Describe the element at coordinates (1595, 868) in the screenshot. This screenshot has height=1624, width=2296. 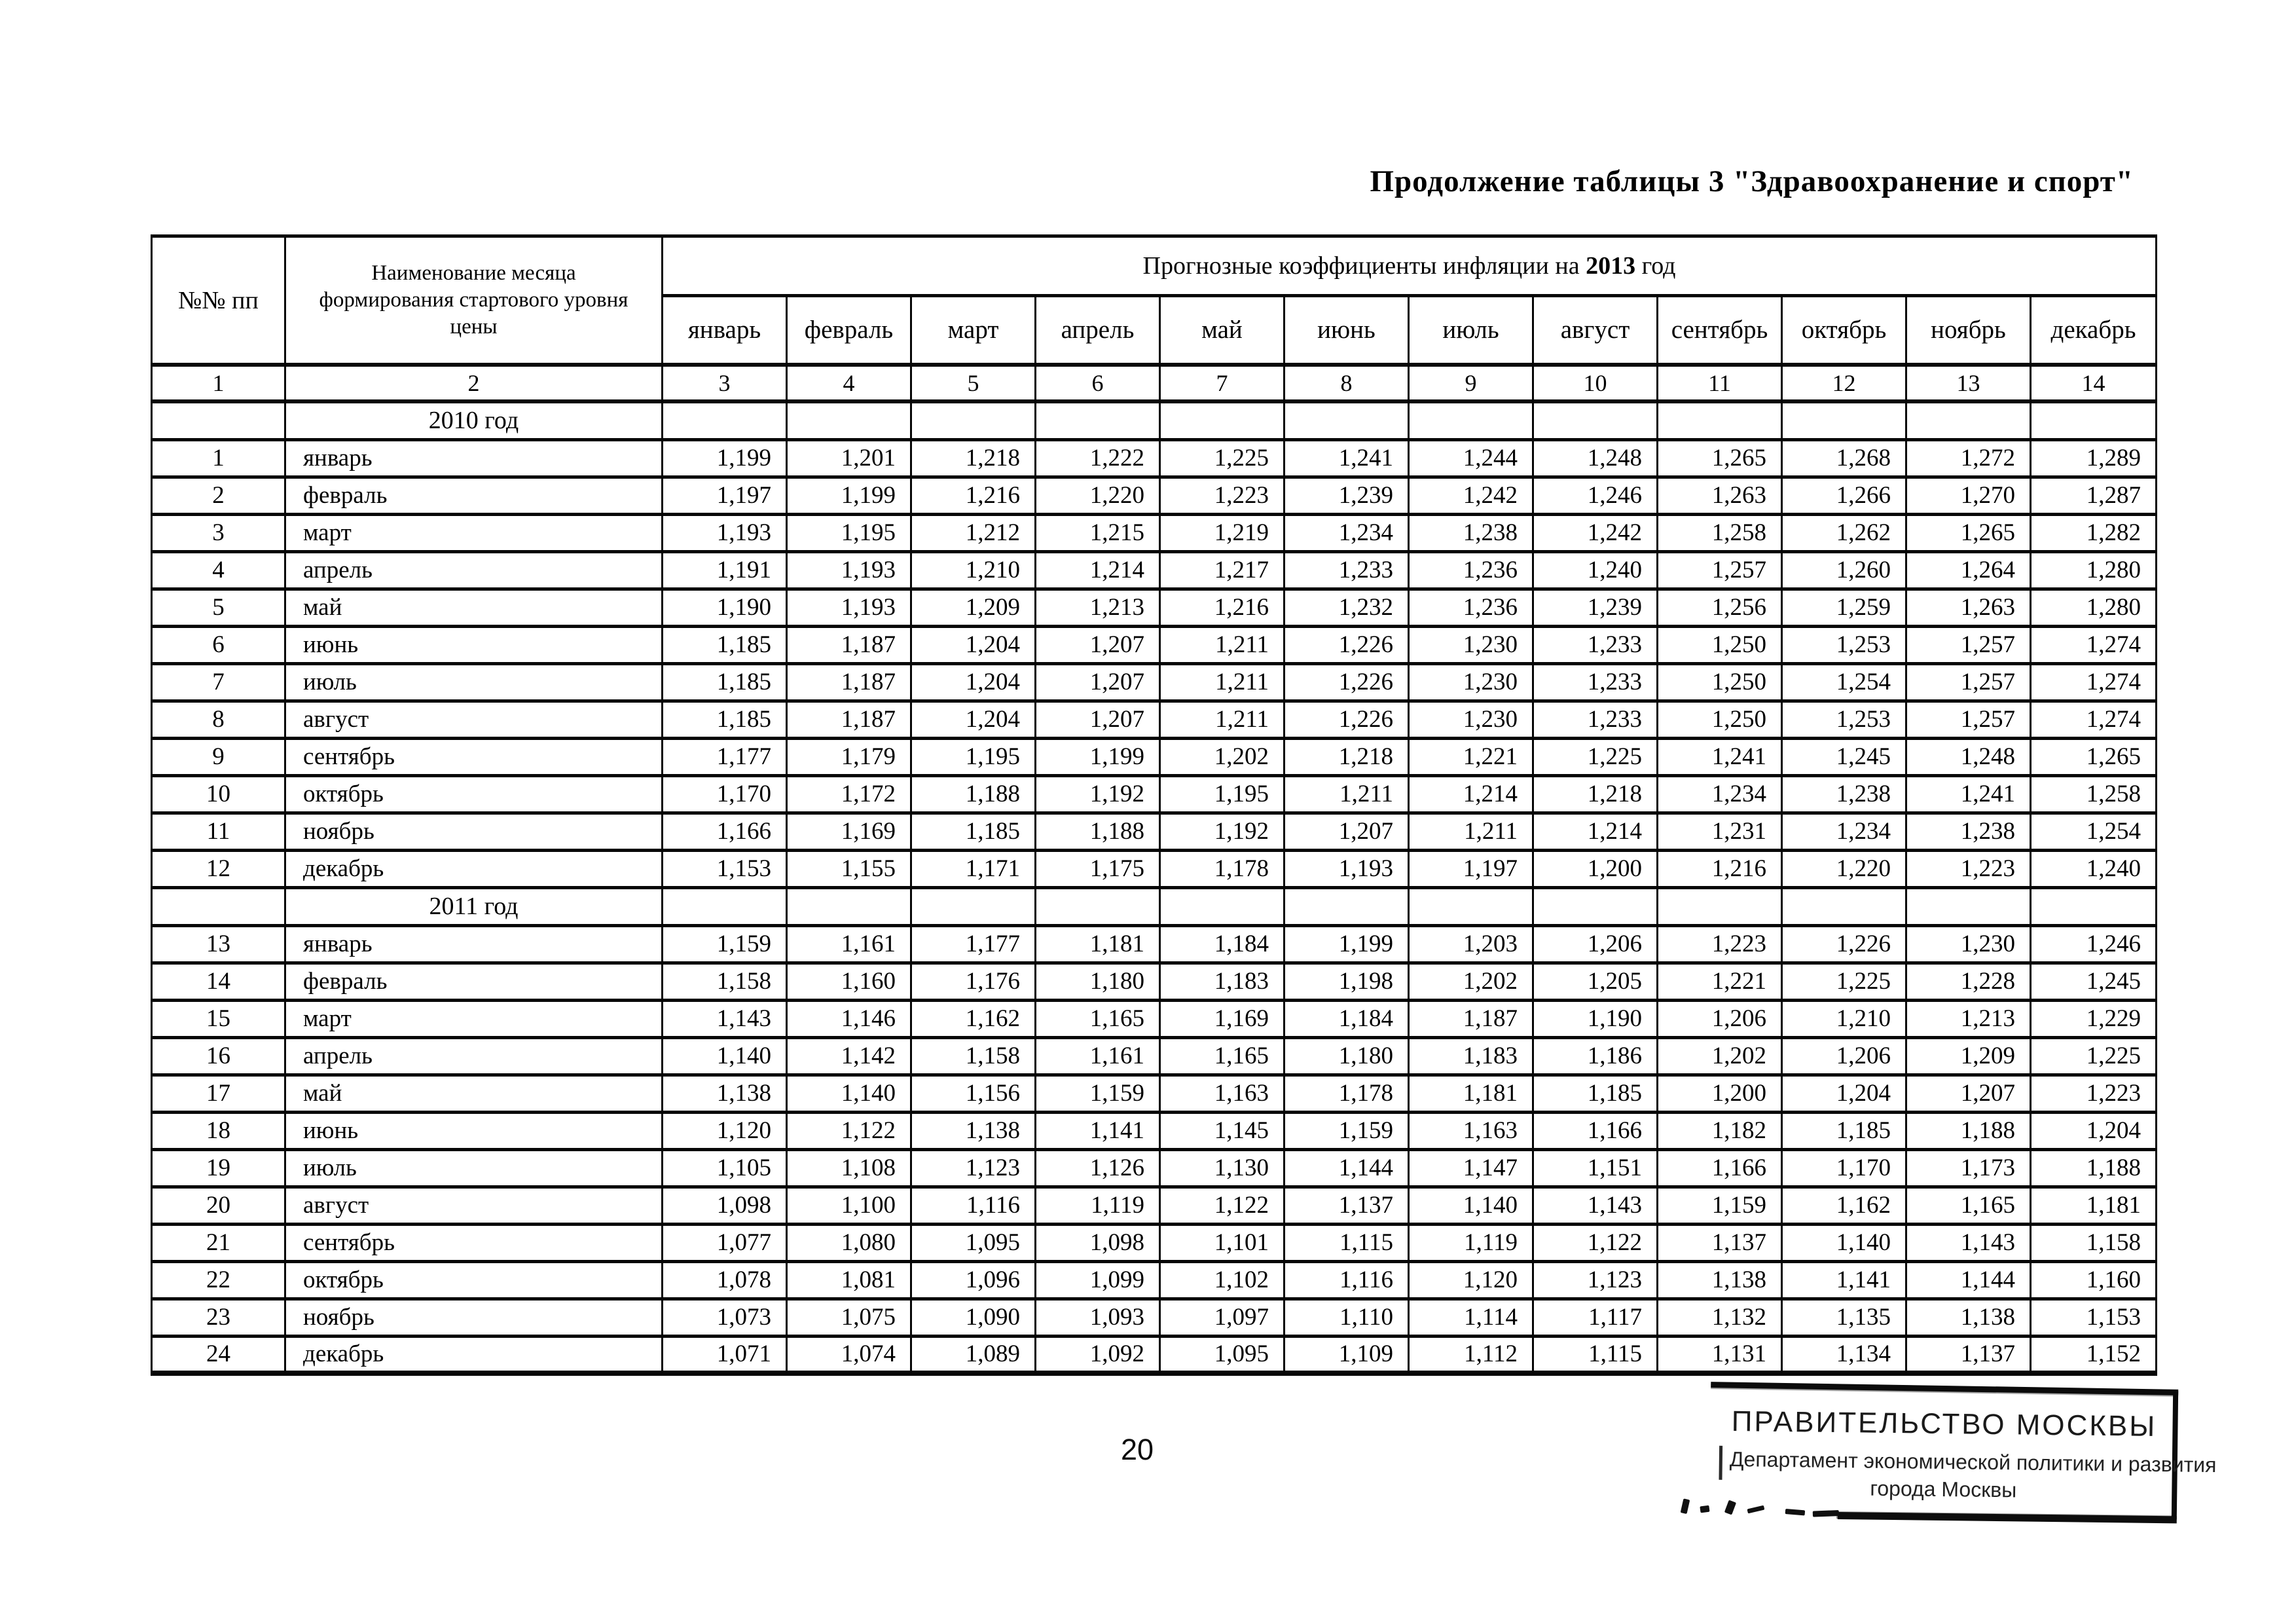
I see `coefficient-value: 1,200` at that location.